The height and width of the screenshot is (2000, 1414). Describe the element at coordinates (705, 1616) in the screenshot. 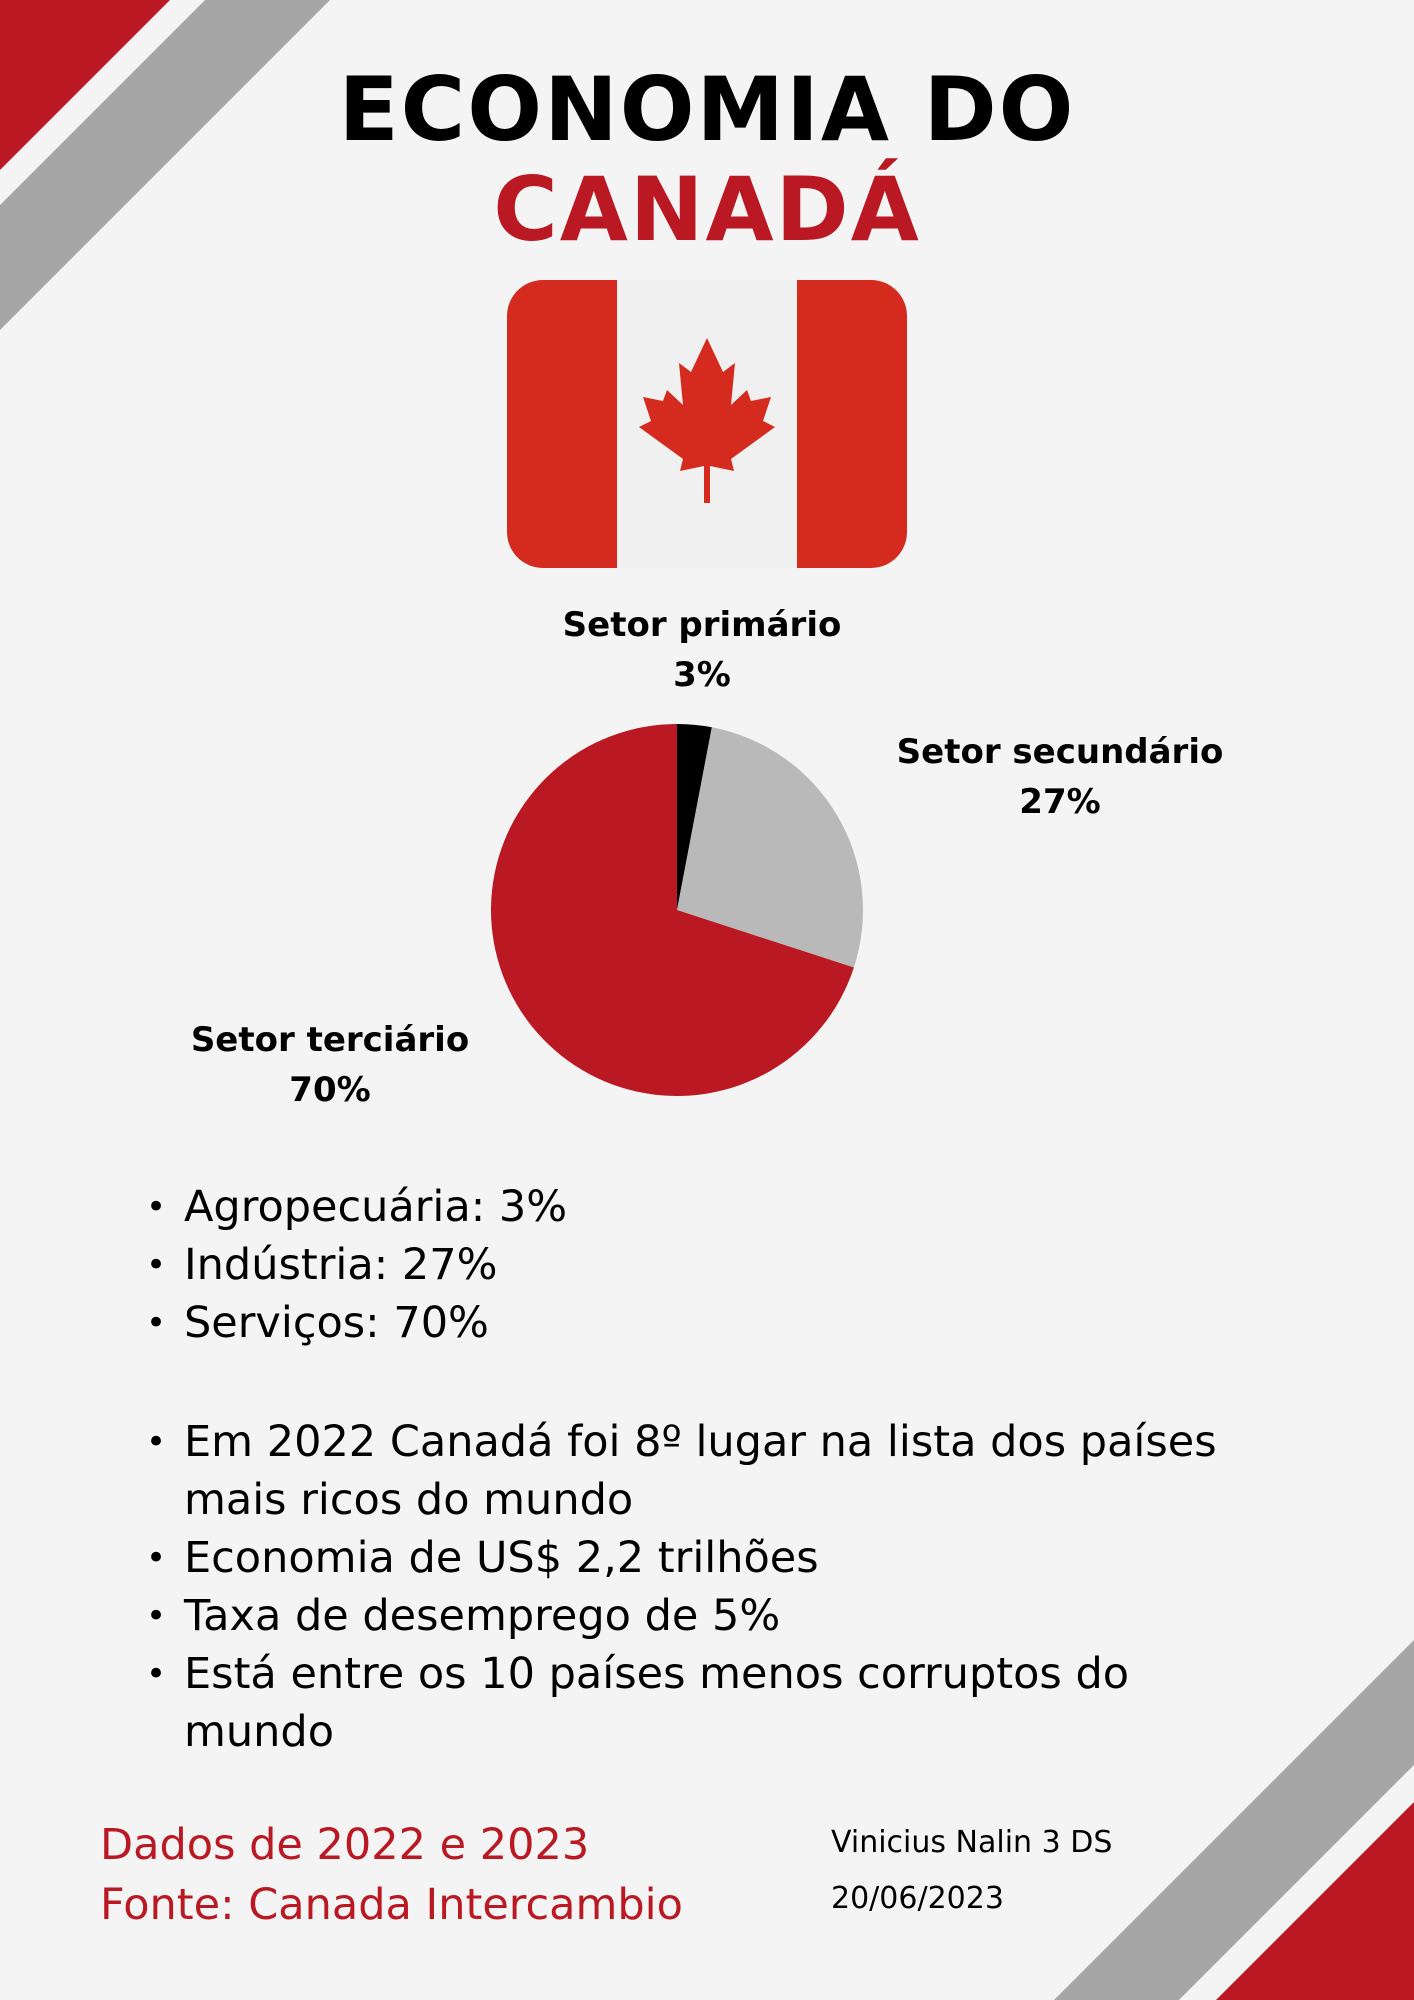

I see `list-item: Taxa de desemprego de 5%` at that location.